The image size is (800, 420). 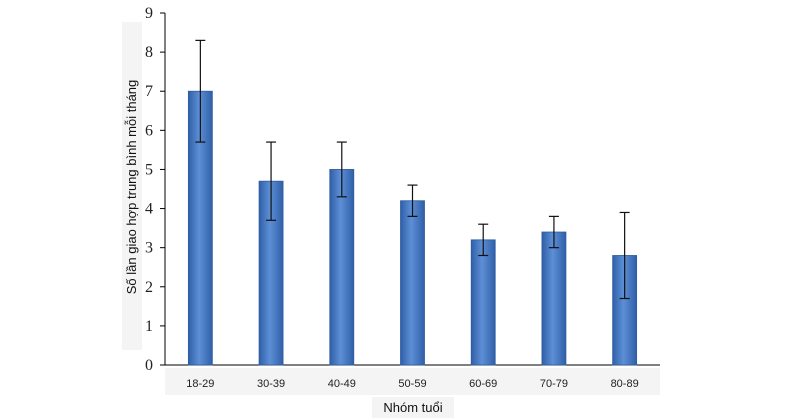 I want to click on y-tick-label: 0, so click(x=149, y=365).